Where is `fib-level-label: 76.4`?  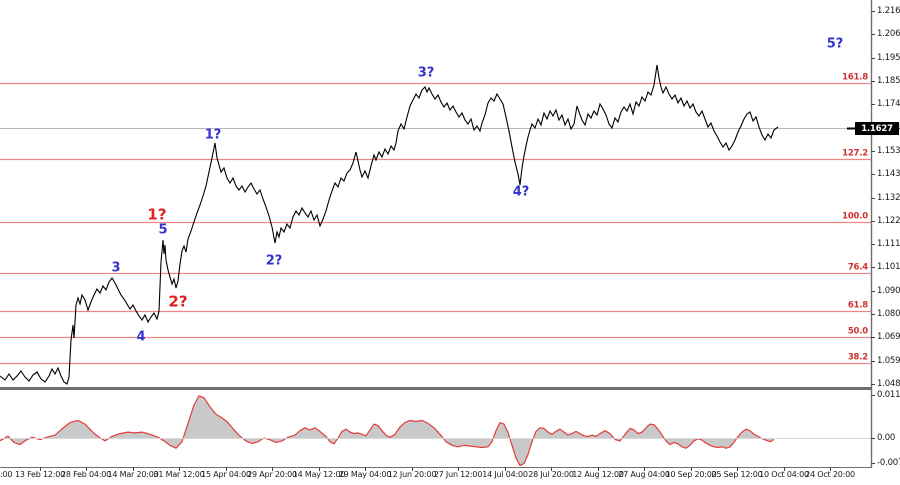 fib-level-label: 76.4 is located at coordinates (857, 267).